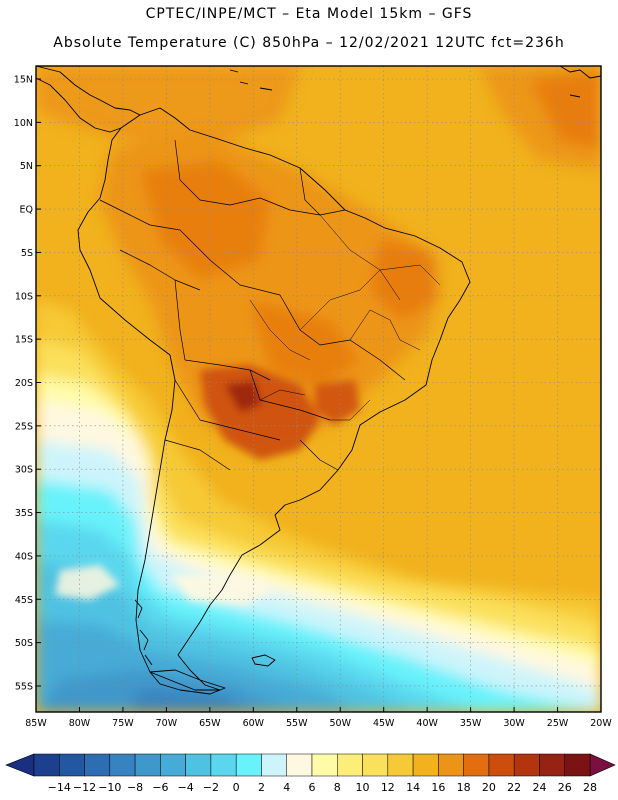 This screenshot has height=800, width=618. Describe the element at coordinates (580, 72) in the screenshot. I see `north-africa-coast` at that location.